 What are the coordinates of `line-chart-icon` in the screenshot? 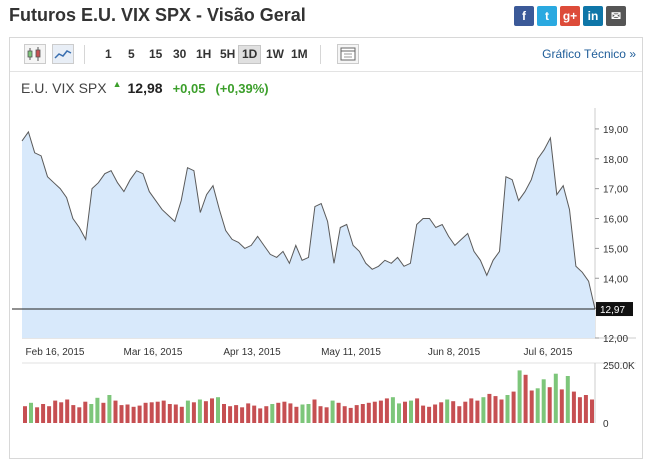 It's located at (63, 54).